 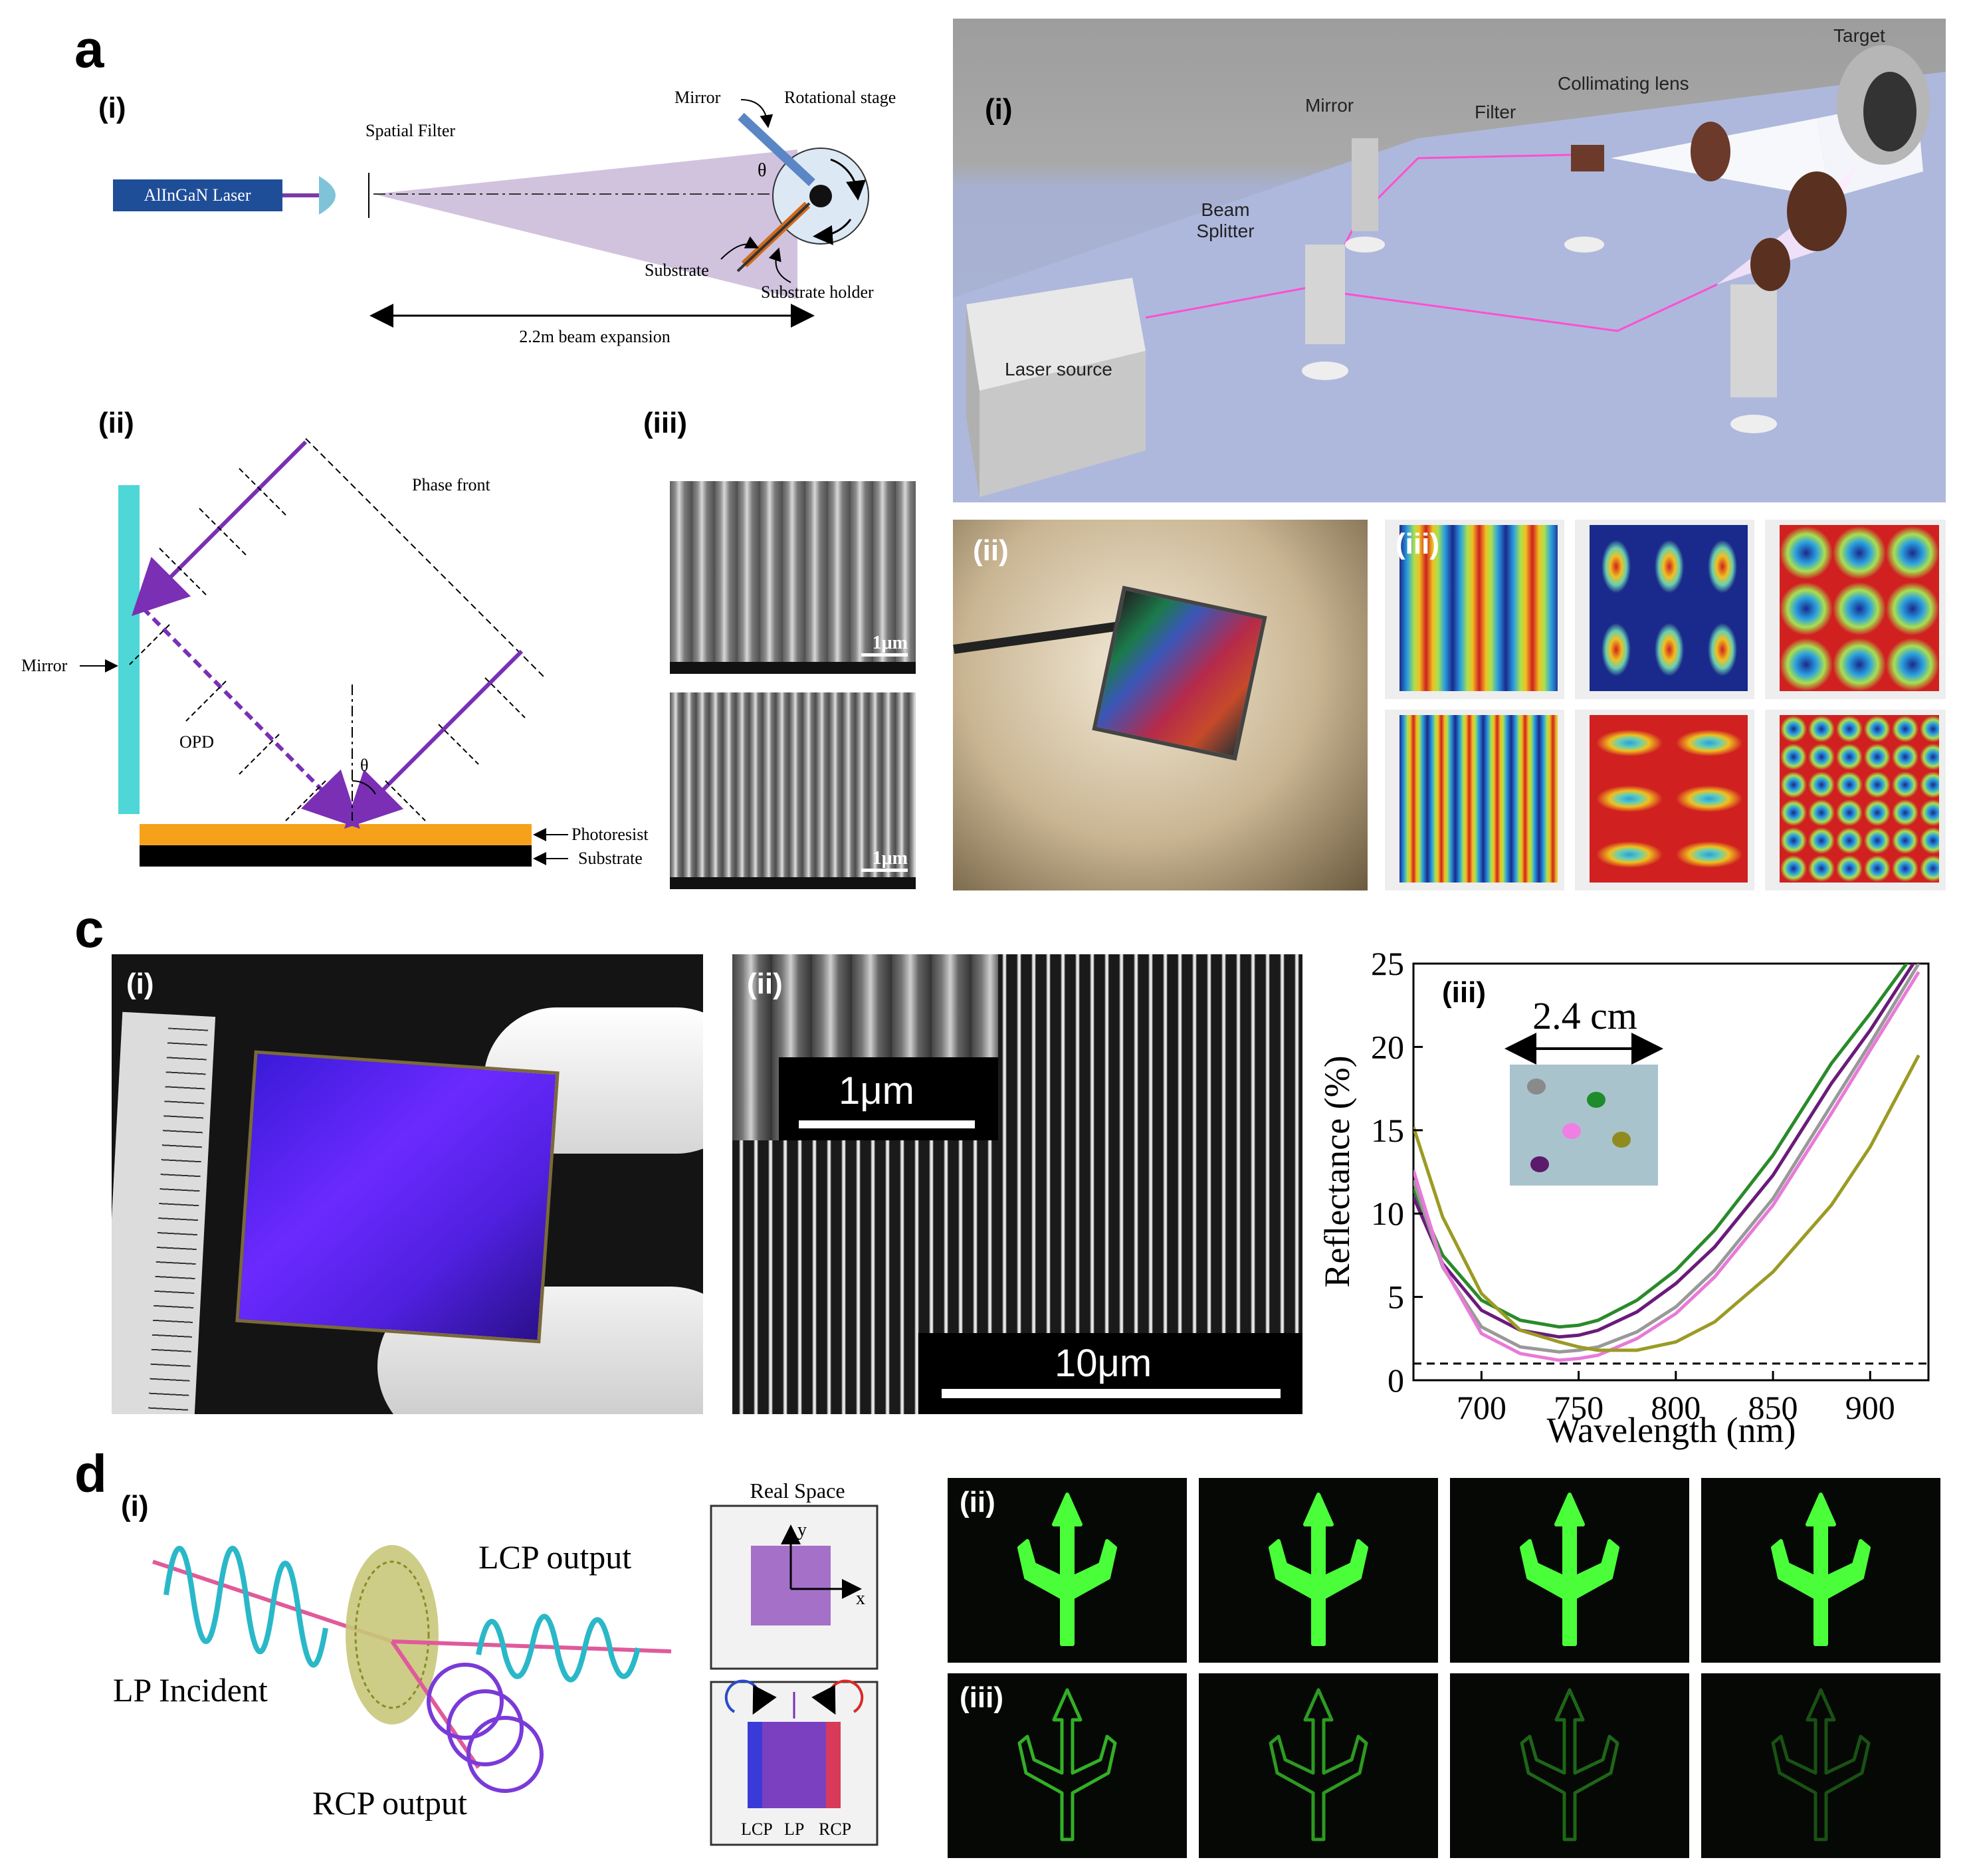 What do you see at coordinates (397, 1197) in the screenshot?
I see `grating-sample-purple` at bounding box center [397, 1197].